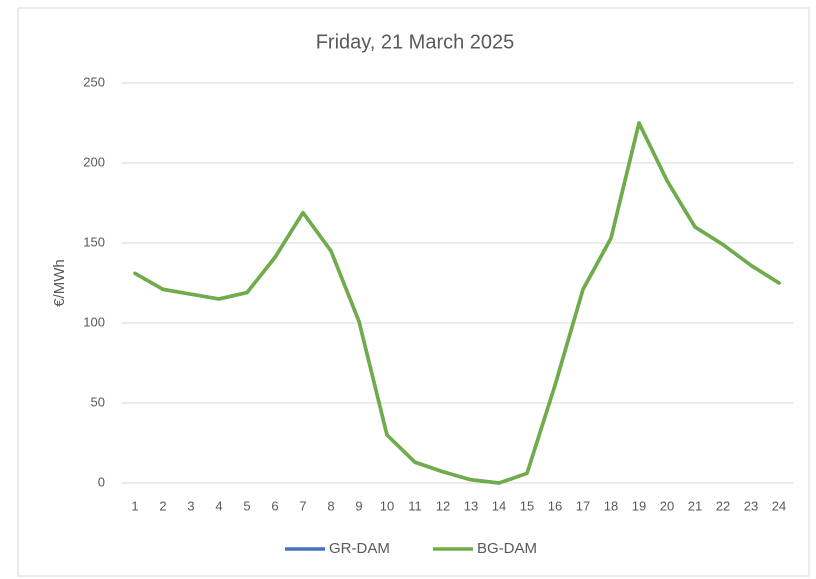 Image resolution: width=816 pixels, height=579 pixels. I want to click on x-tick-label: 10, so click(387, 505).